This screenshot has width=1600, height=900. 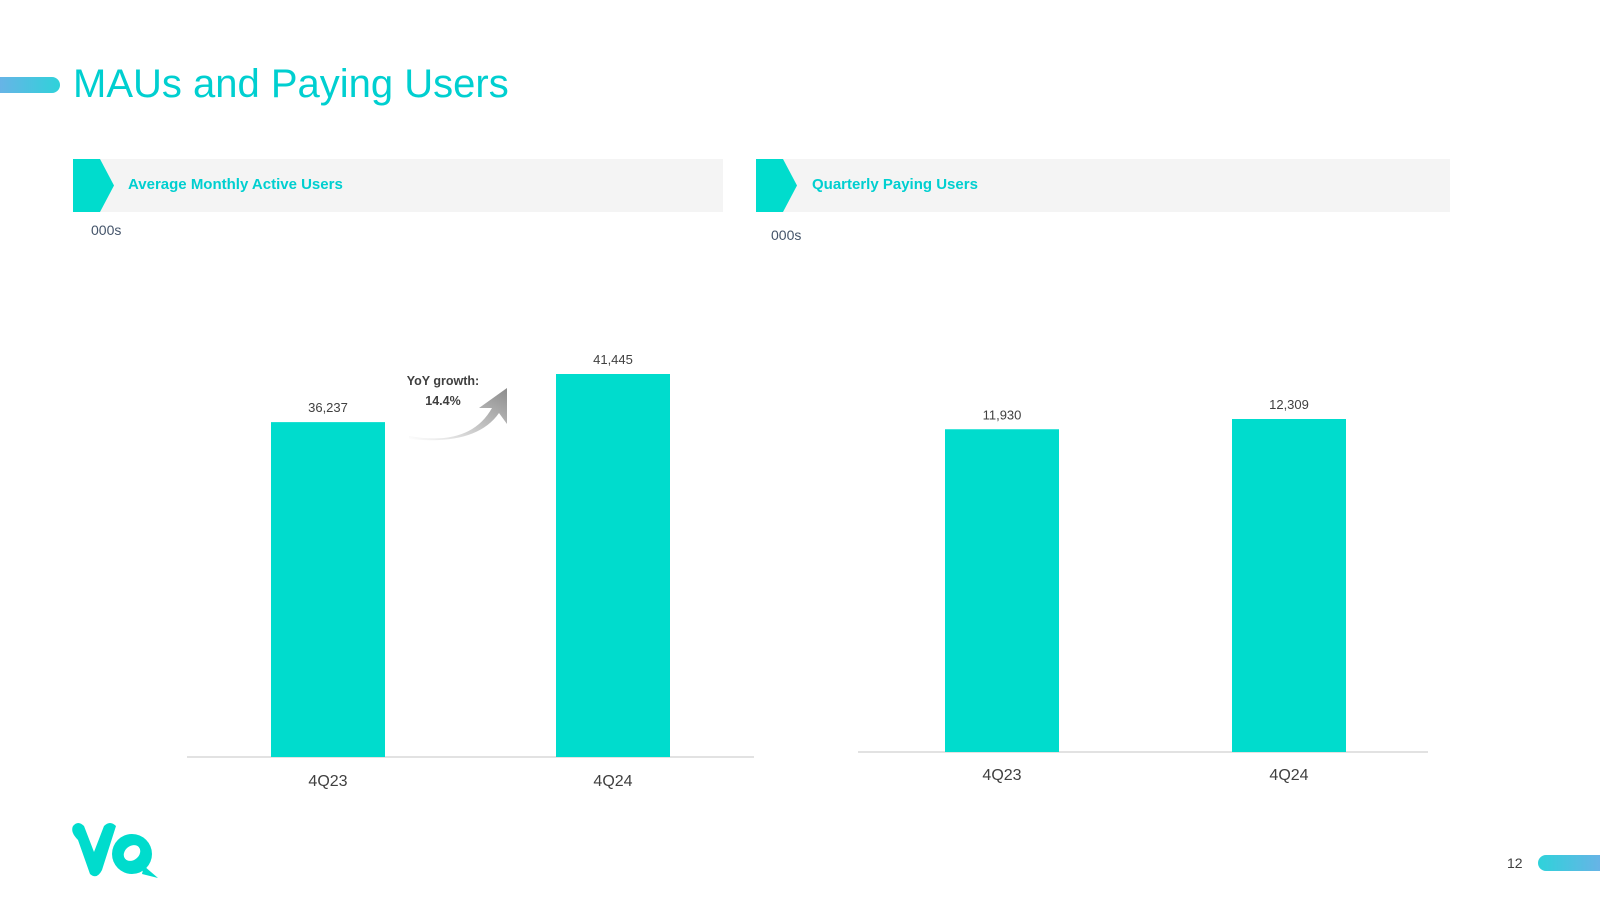 I want to click on paying-data-label-4q23: 11,930, so click(x=1002, y=414).